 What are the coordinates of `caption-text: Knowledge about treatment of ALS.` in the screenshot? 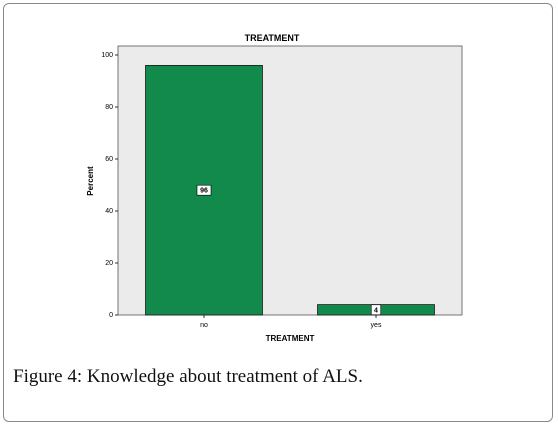 It's located at (222, 376).